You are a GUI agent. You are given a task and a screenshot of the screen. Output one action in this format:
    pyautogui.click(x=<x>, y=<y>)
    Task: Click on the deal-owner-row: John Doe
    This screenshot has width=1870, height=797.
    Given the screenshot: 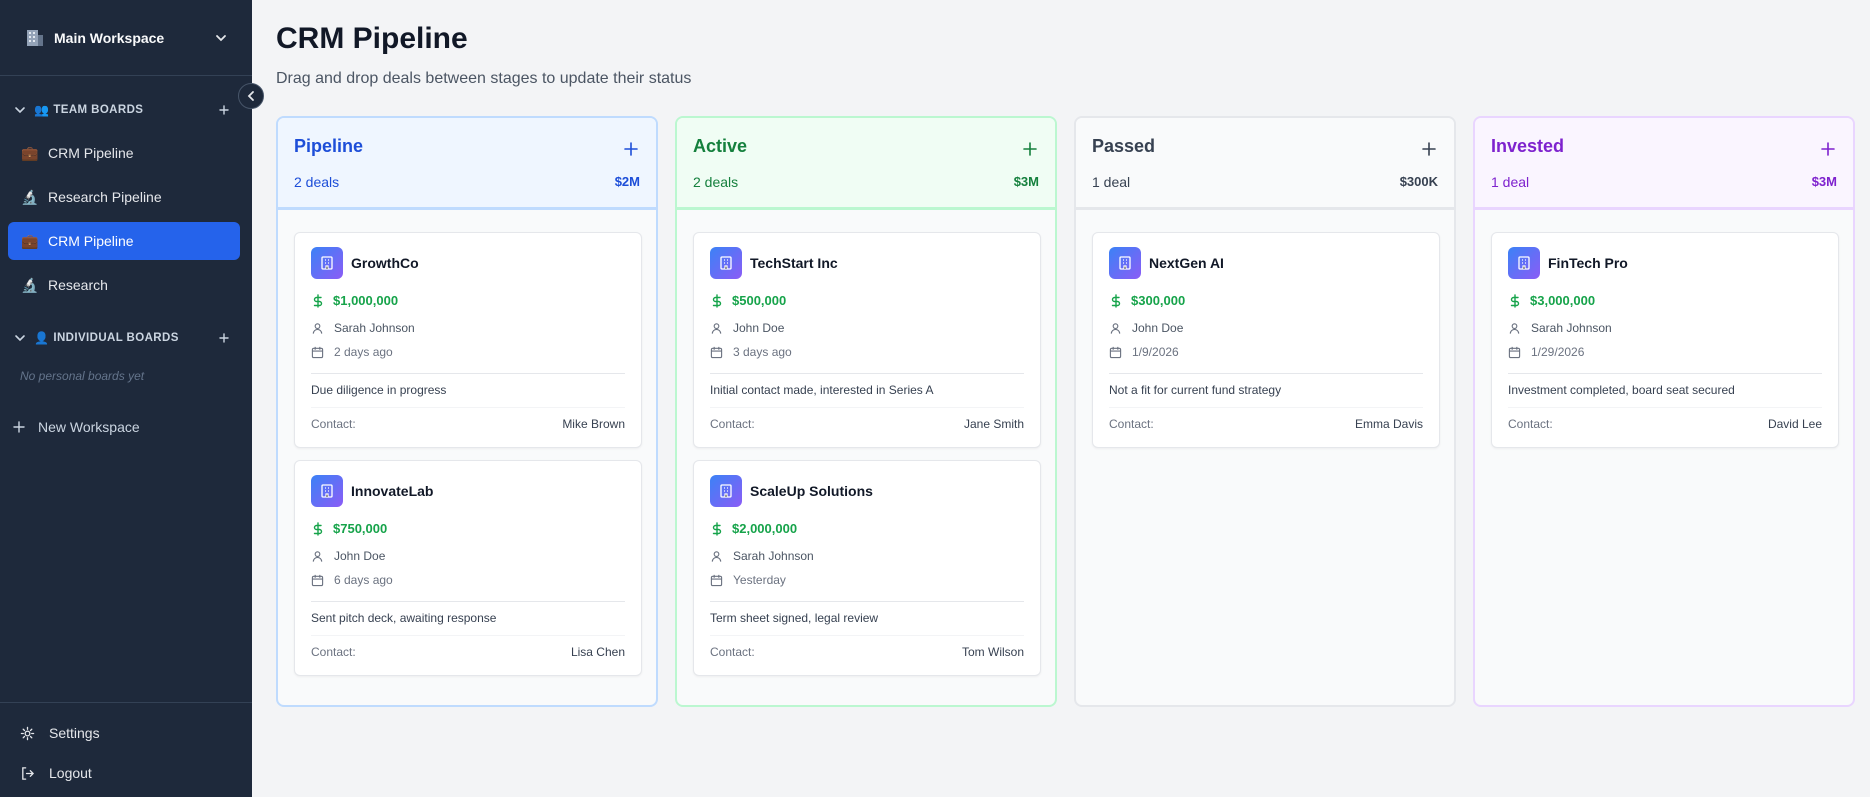 What is the action you would take?
    pyautogui.click(x=348, y=556)
    